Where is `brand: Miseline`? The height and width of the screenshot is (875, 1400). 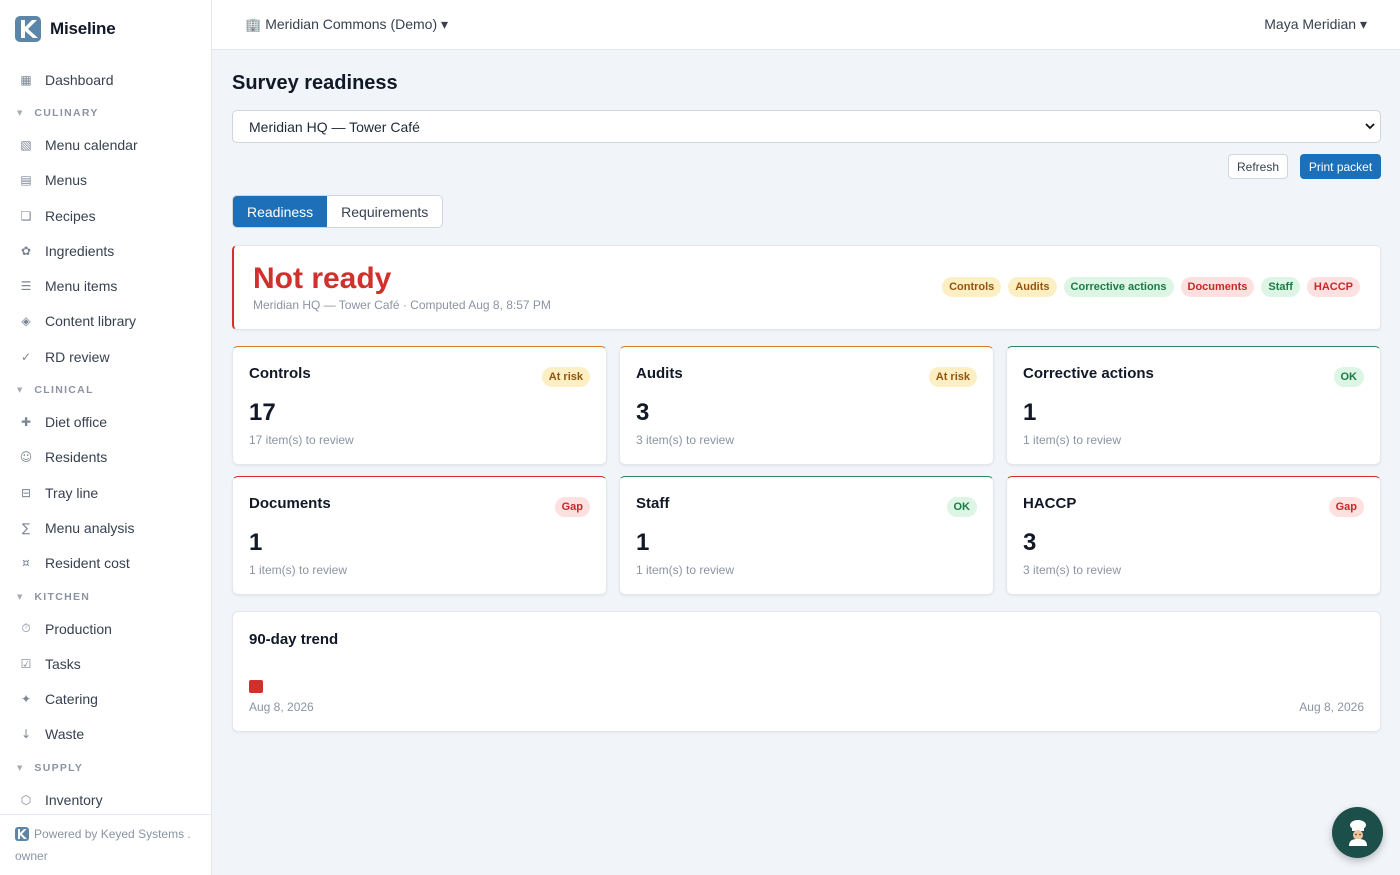
brand: Miseline is located at coordinates (105, 29).